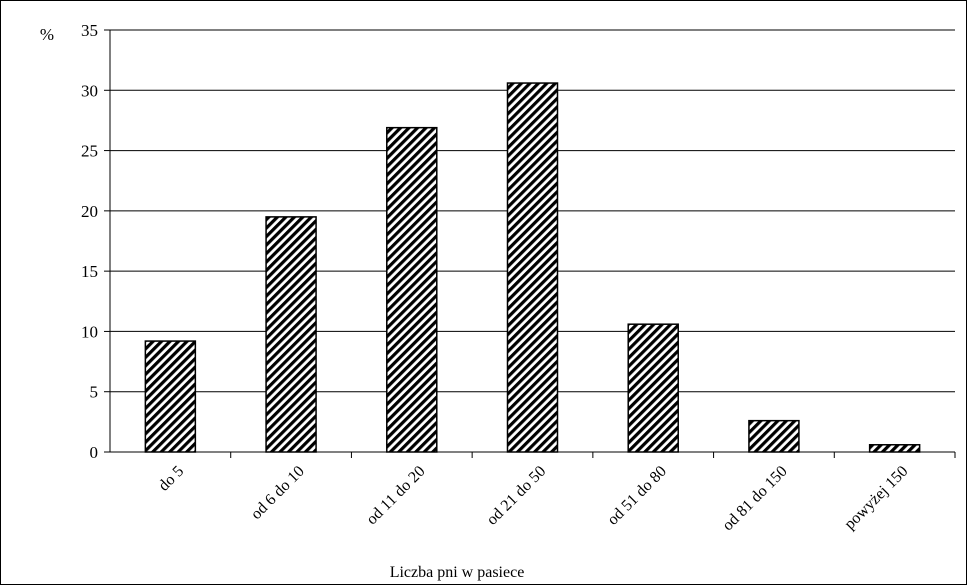 This screenshot has height=585, width=967. I want to click on y-tick-label: 25, so click(89, 151).